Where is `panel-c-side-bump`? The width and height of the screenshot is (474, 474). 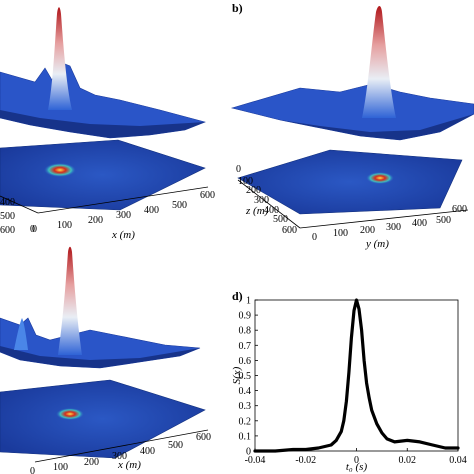
panel-c-side-bump is located at coordinates (21, 334).